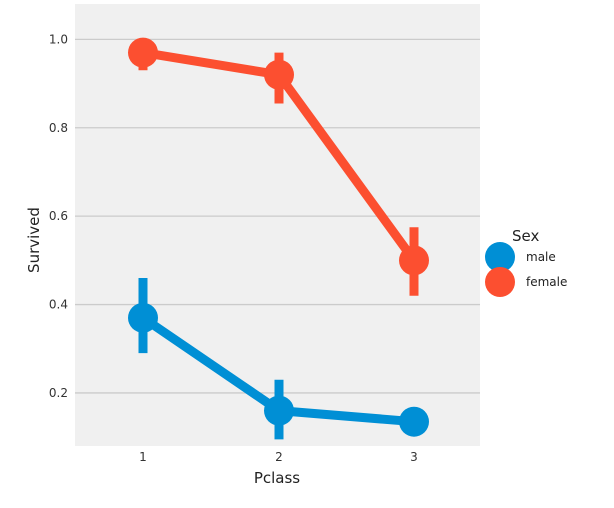  I want to click on x-axis-label: Pclass, so click(277, 478).